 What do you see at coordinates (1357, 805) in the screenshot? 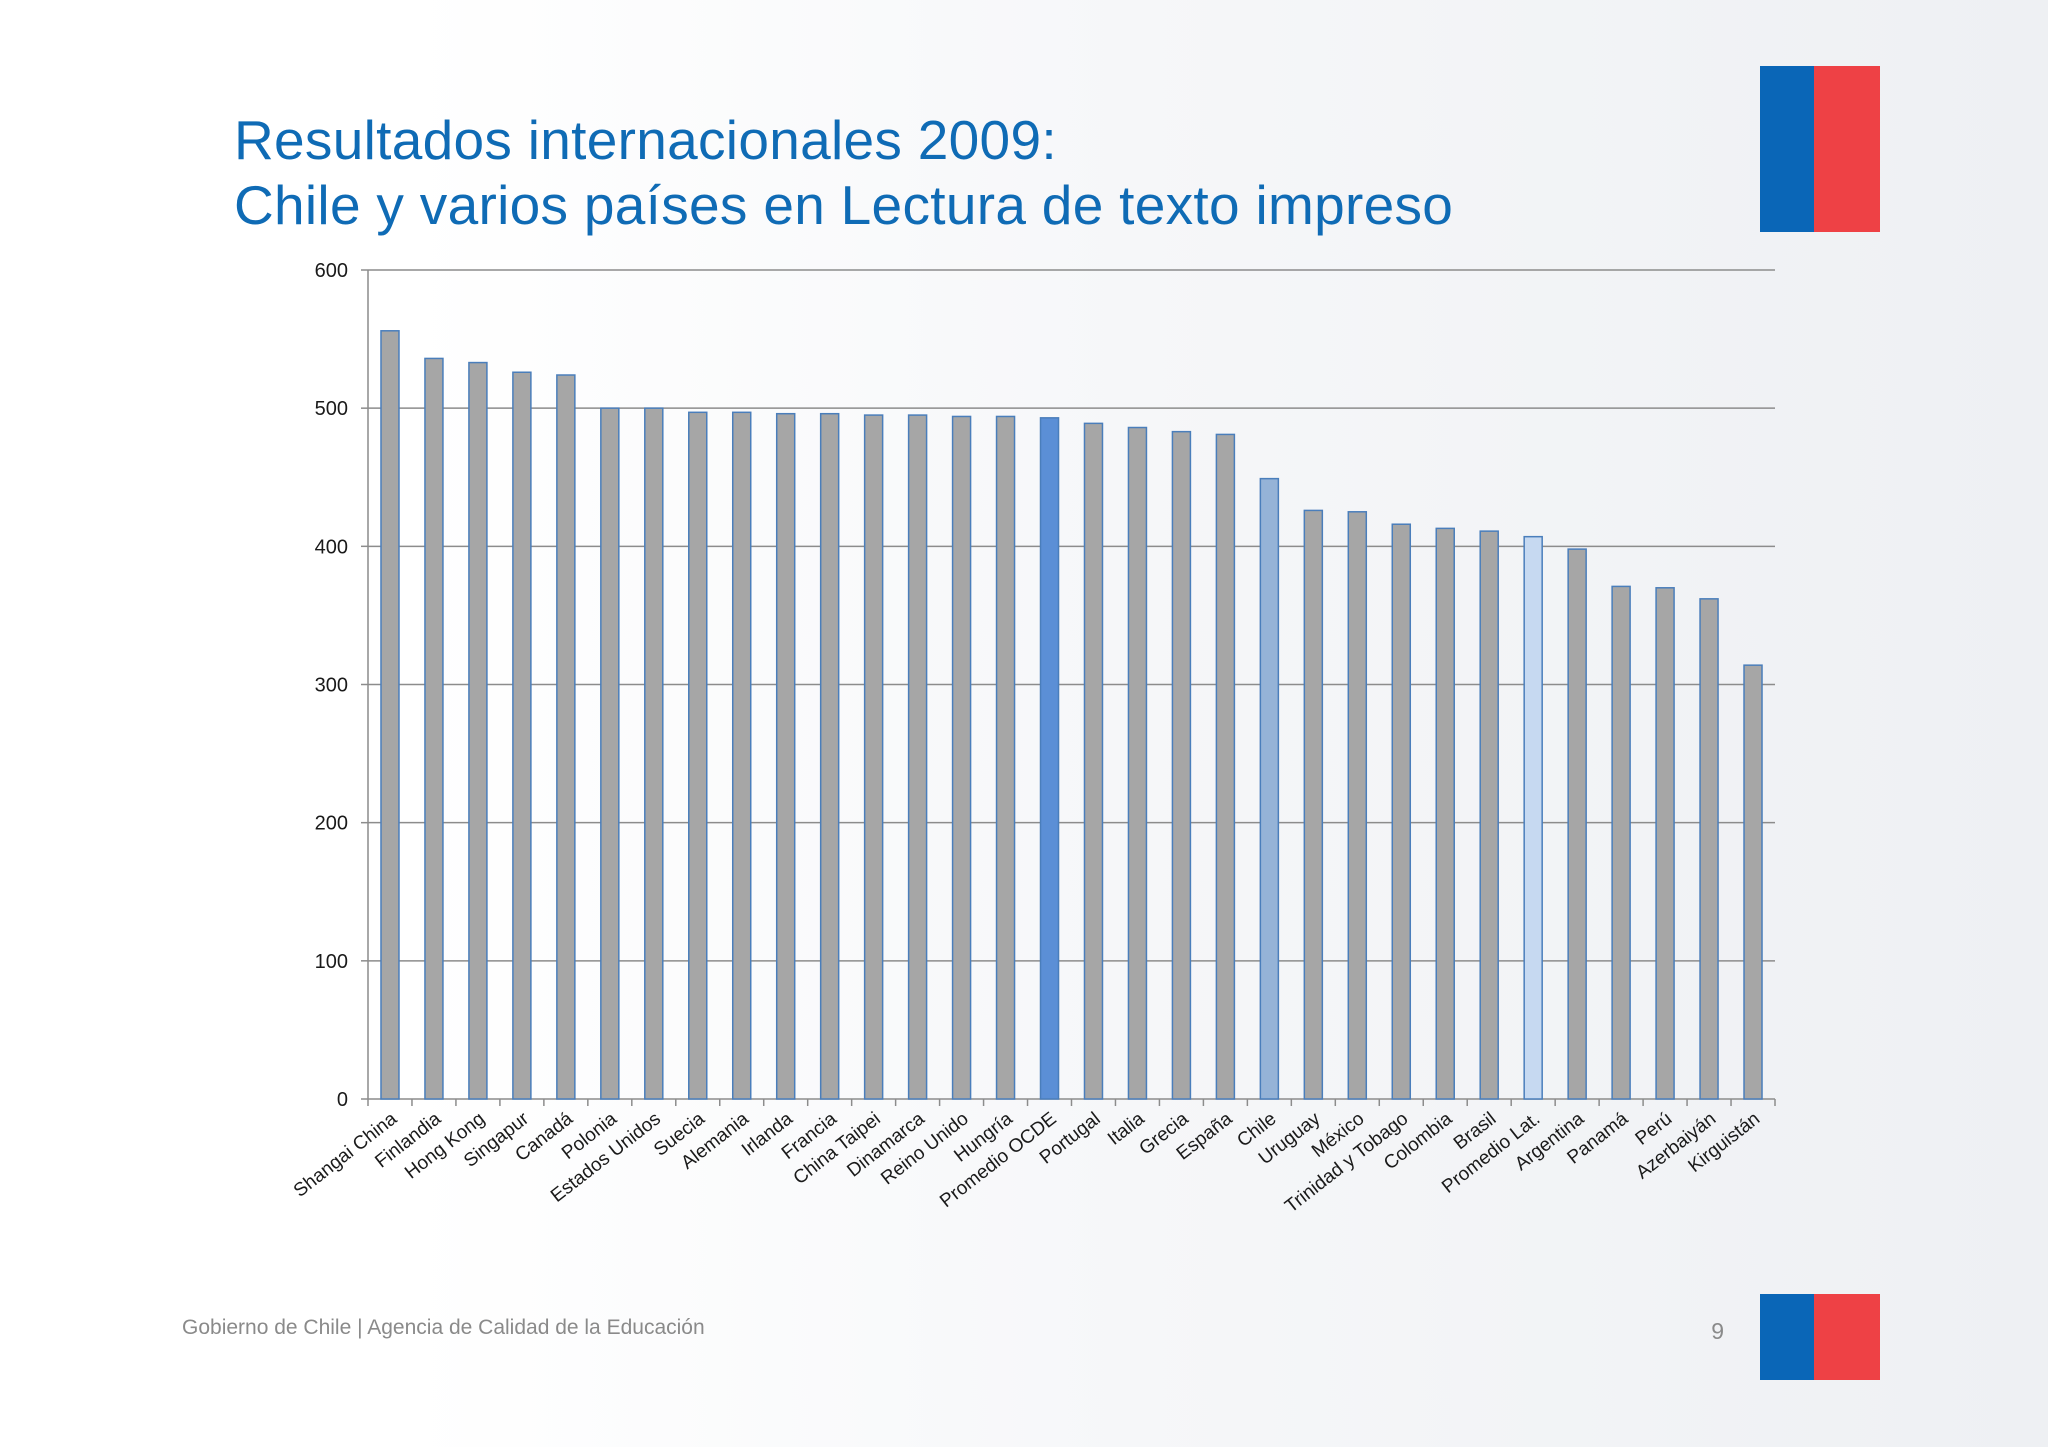
I see `bar-méxico` at bounding box center [1357, 805].